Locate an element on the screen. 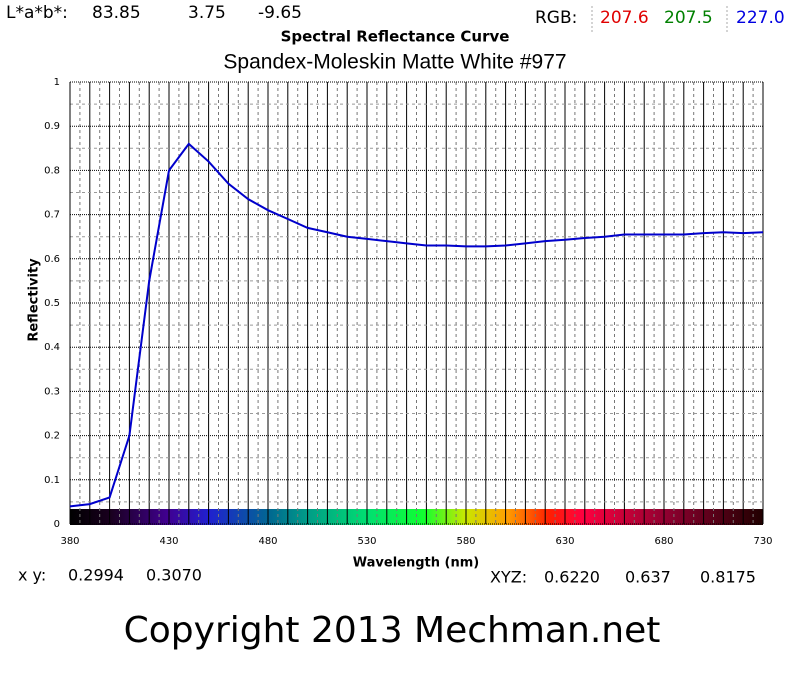 The width and height of the screenshot is (796, 675). x-tick-label: 680 is located at coordinates (663, 541).